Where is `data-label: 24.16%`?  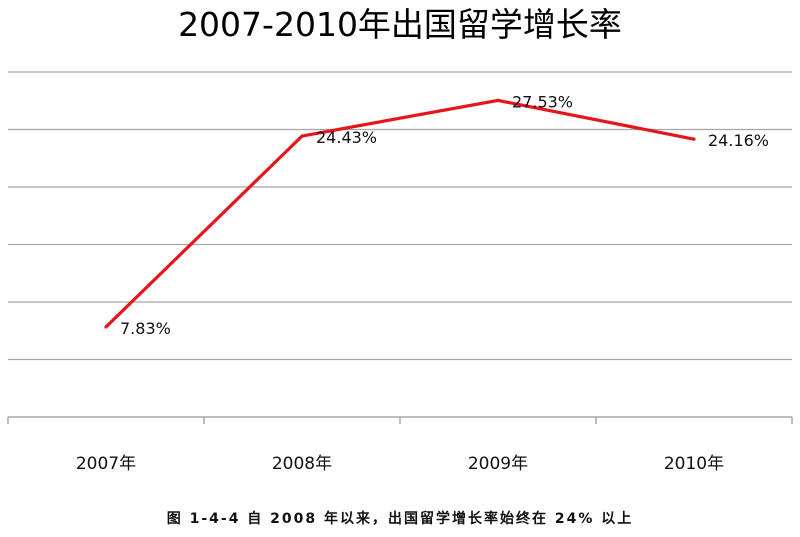 data-label: 24.16% is located at coordinates (738, 140).